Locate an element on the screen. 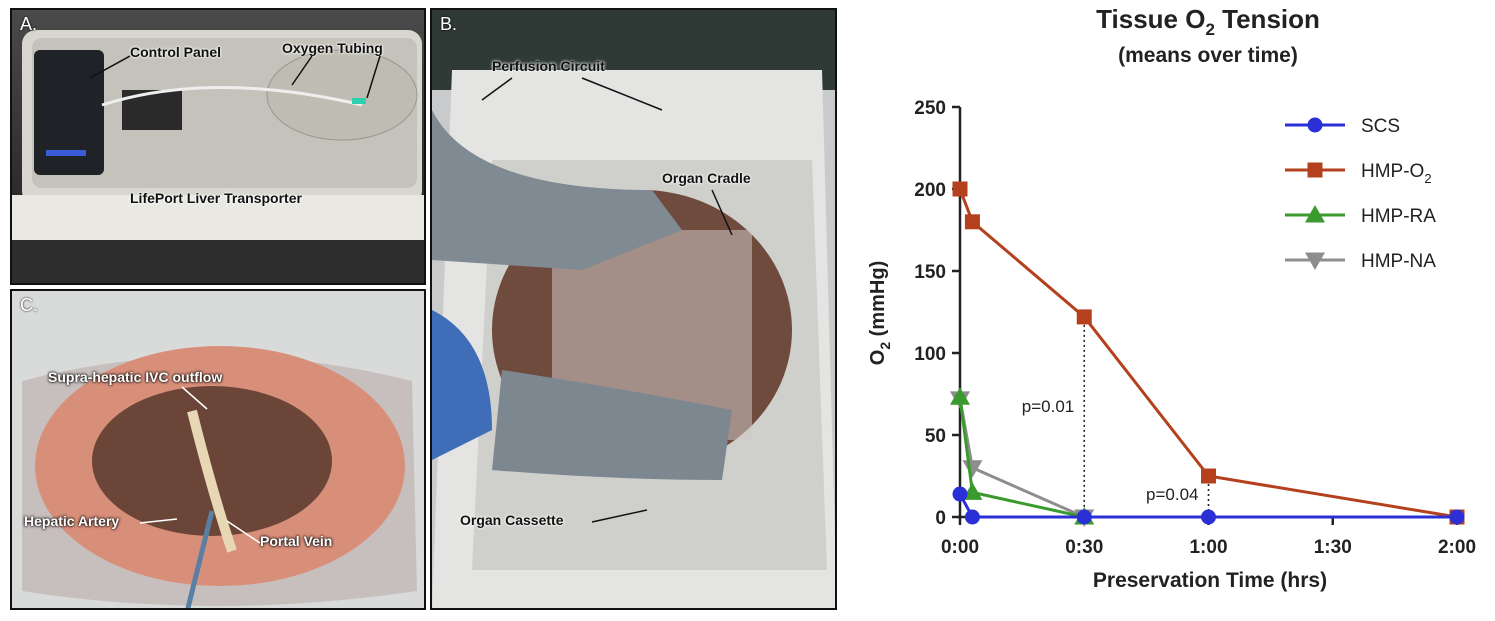  y-tick-label: 0 is located at coordinates (940, 518).